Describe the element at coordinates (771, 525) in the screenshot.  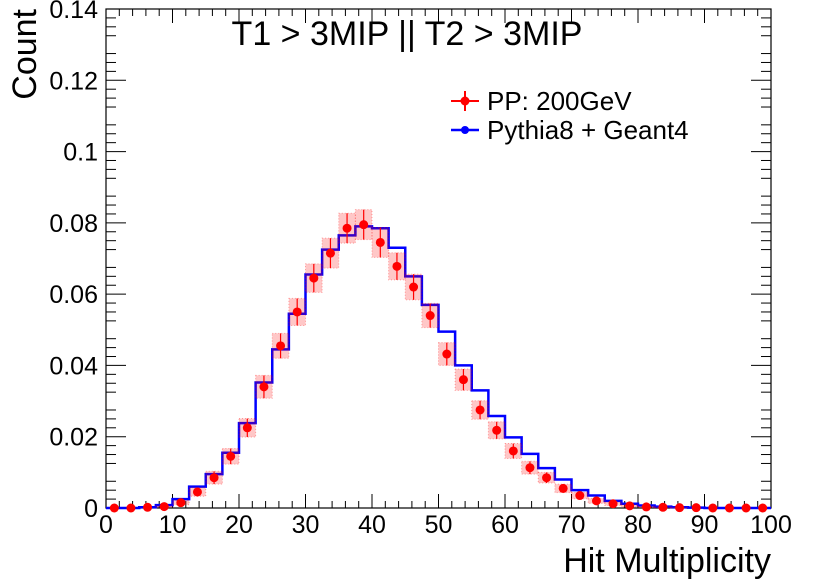
I see `x-tick-label: 100` at that location.